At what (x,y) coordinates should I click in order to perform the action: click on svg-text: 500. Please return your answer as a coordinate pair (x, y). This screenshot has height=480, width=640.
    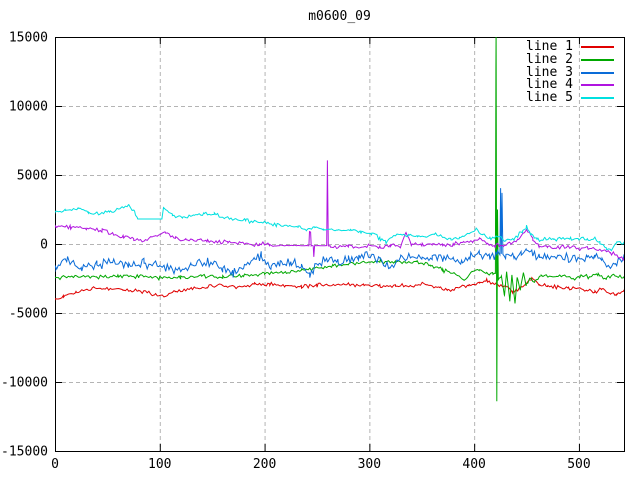
    Looking at the image, I should click on (578, 464).